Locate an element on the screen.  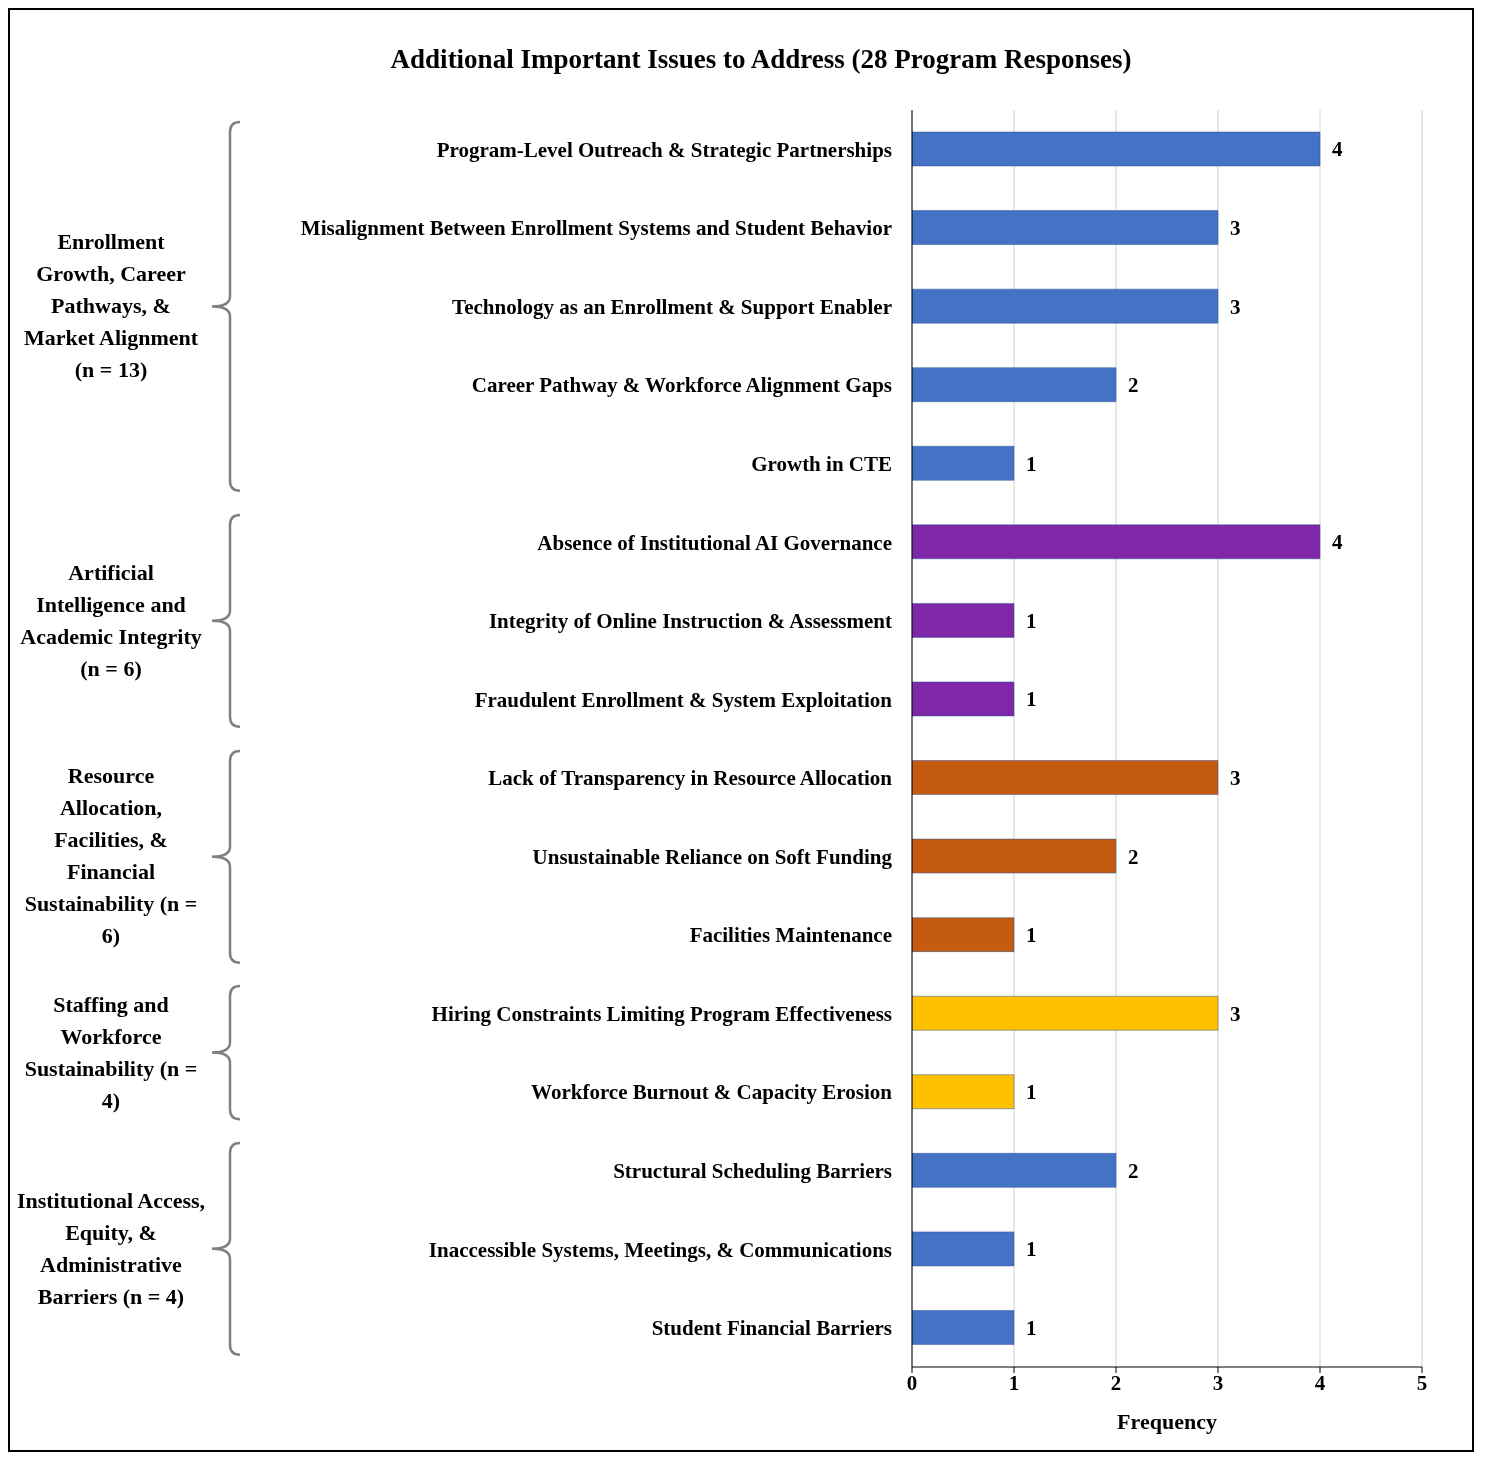
x-tick-label: 5 is located at coordinates (1422, 1382).